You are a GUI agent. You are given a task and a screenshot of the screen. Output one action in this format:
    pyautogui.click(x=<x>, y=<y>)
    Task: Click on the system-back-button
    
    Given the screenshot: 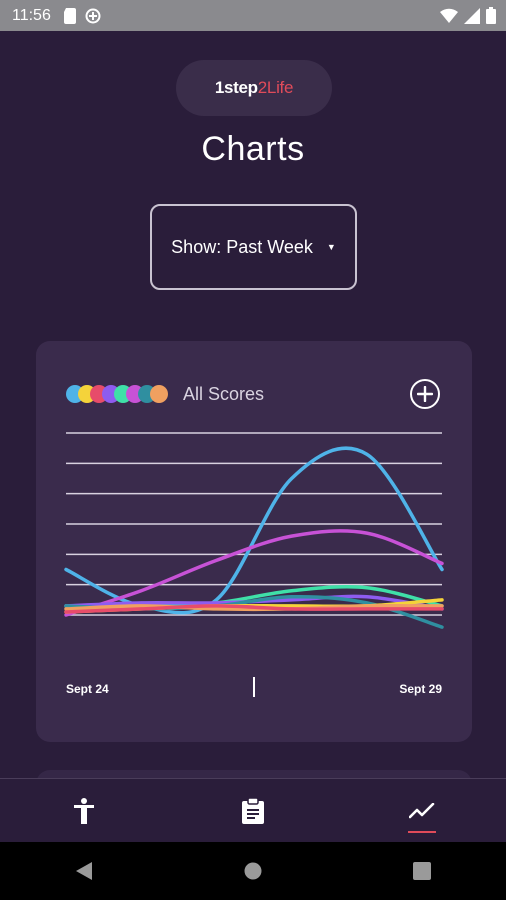 What is the action you would take?
    pyautogui.click(x=84, y=871)
    